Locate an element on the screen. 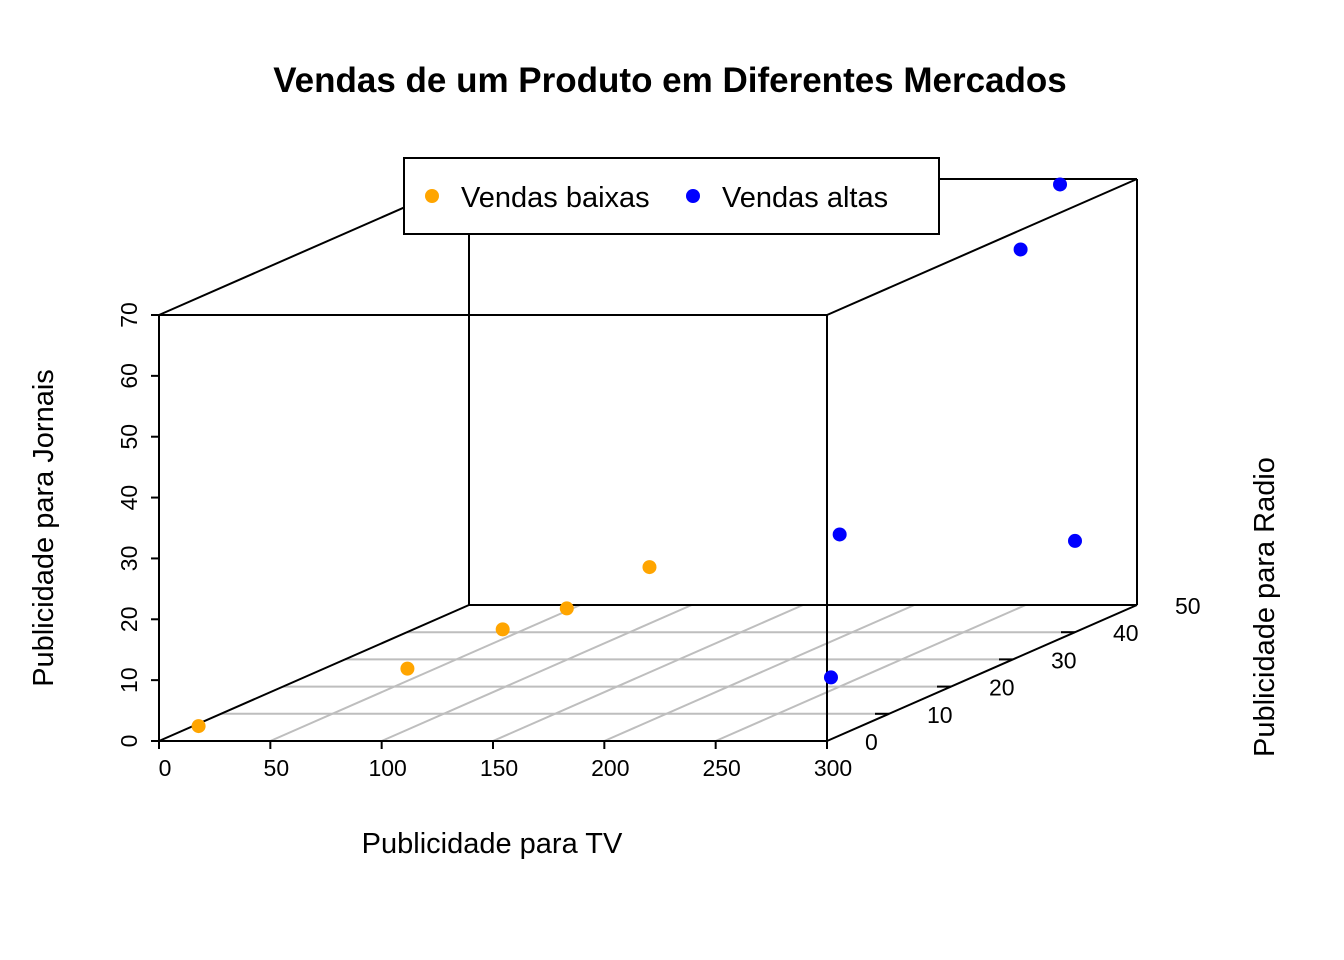 The image size is (1344, 960). y-tick-label-4: 40 is located at coordinates (1126, 633).